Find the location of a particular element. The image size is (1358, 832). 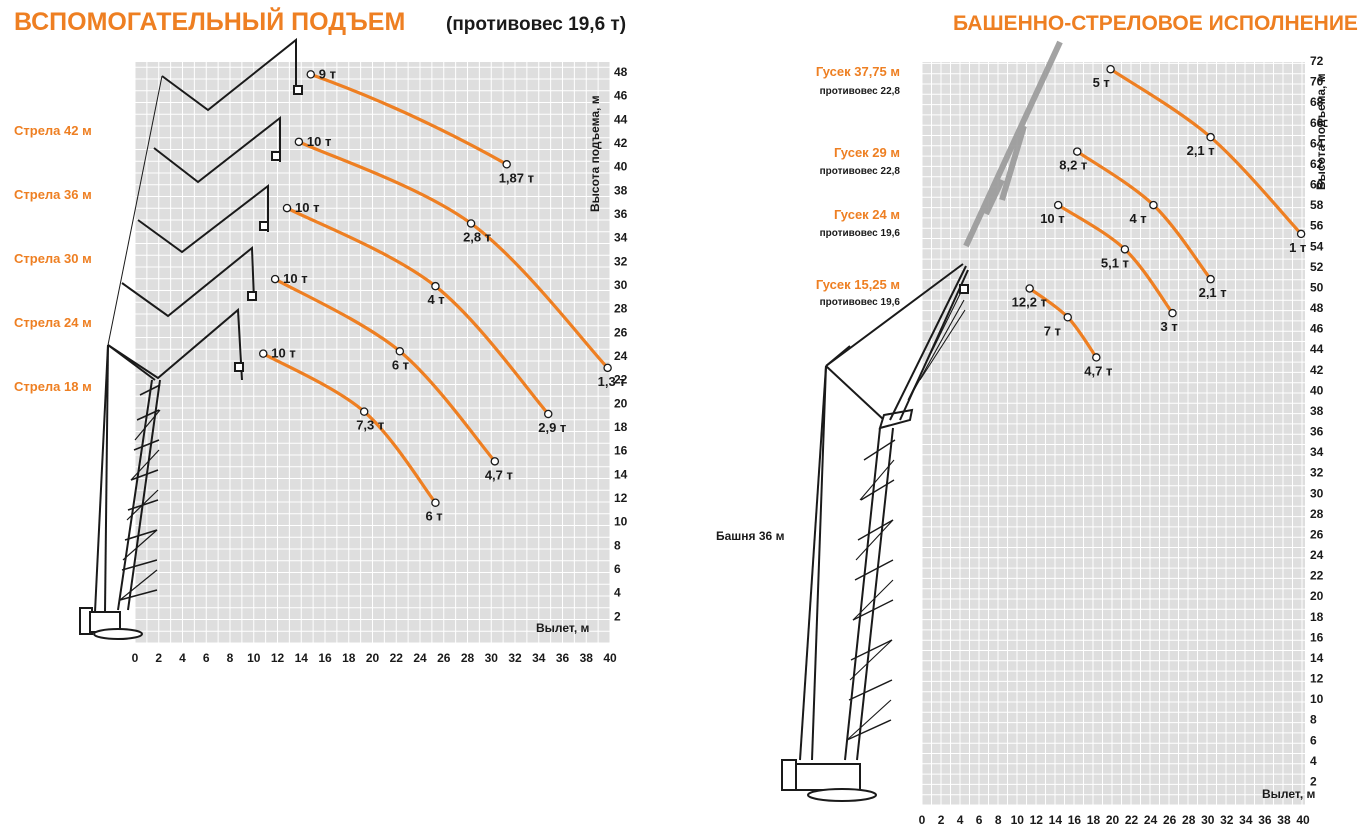

x-tick-label: 16 is located at coordinates (325, 658).